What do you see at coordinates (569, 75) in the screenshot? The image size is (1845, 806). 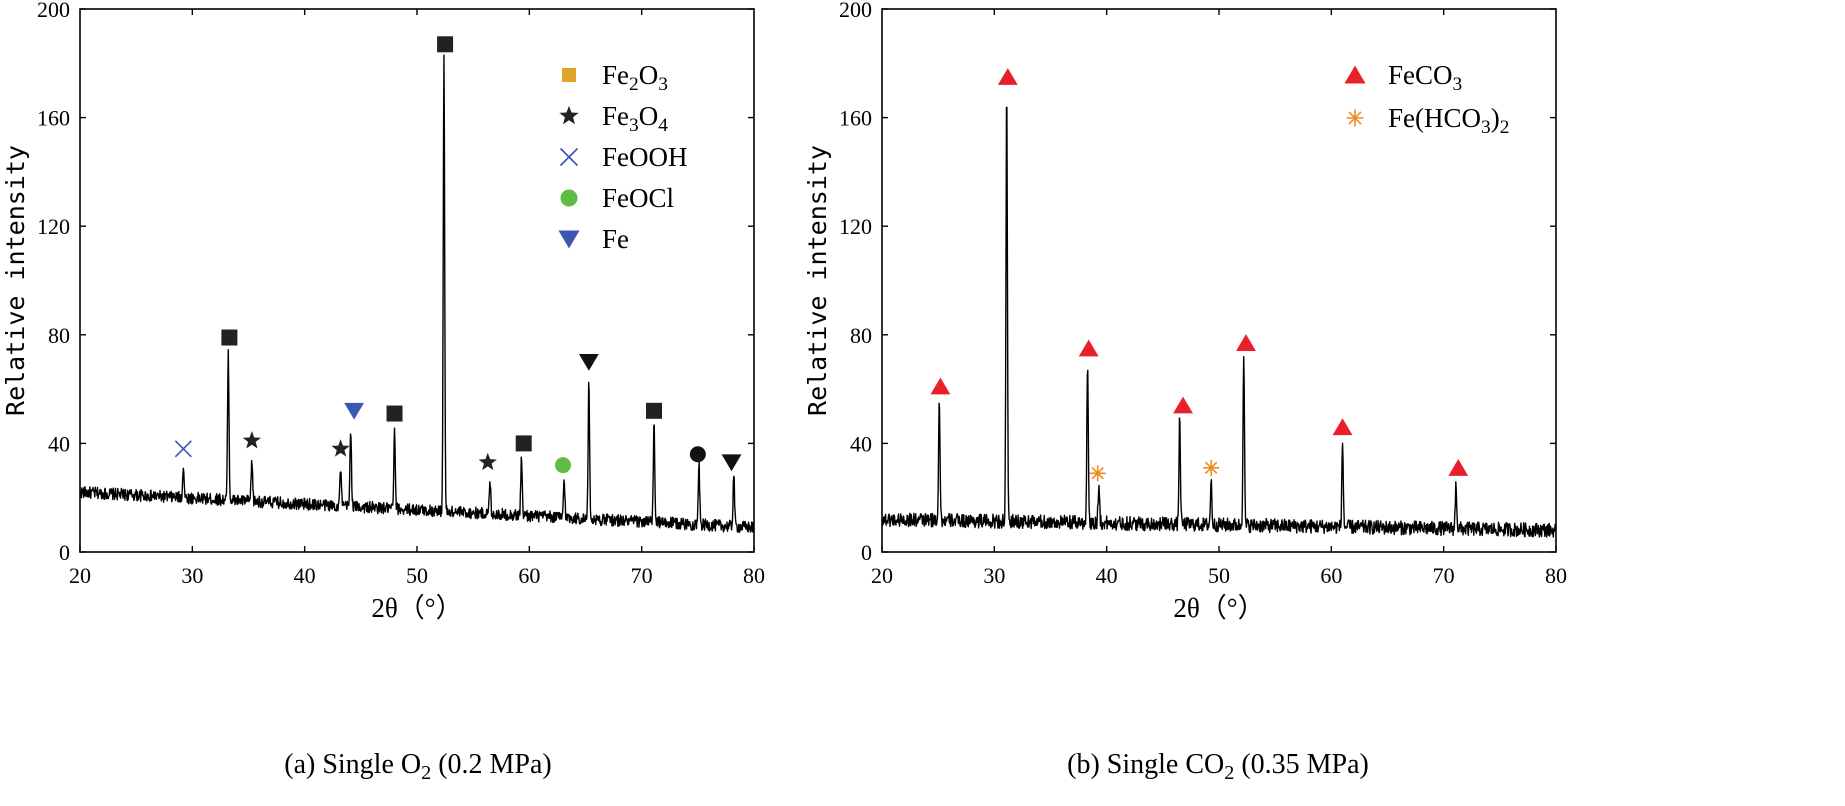 I see `legend-symbol-square` at bounding box center [569, 75].